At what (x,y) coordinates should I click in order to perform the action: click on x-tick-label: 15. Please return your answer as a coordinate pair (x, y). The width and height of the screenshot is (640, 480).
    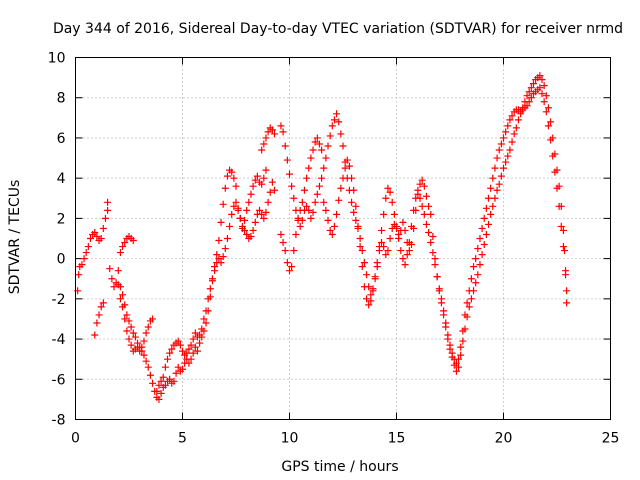
    Looking at the image, I should click on (397, 439).